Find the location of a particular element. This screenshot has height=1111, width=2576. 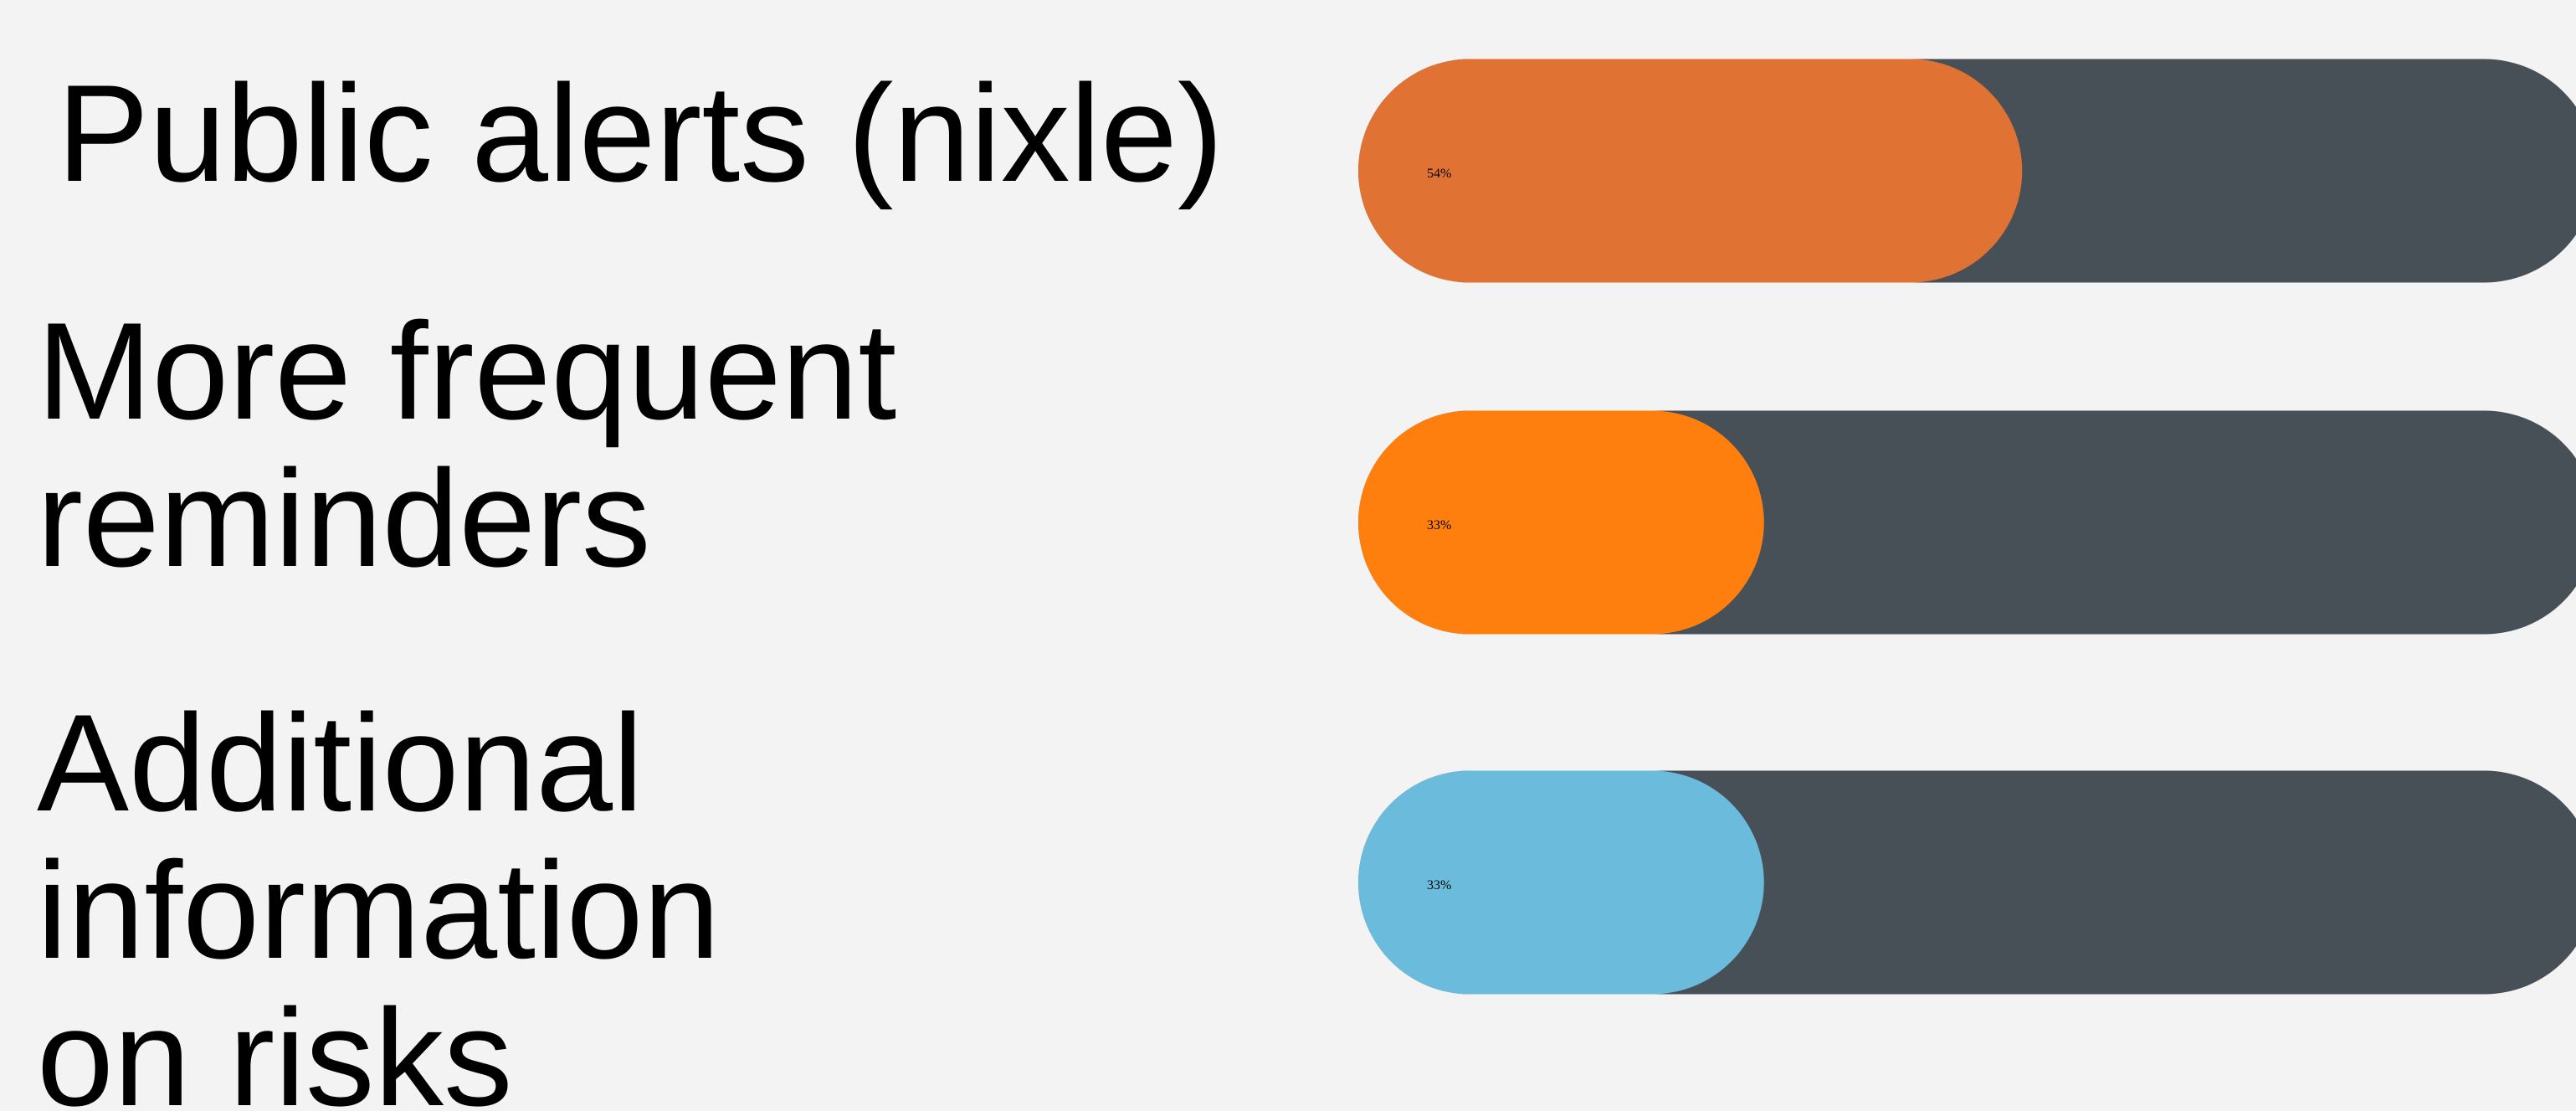

category-label: More frequent reminders is located at coordinates (466, 444).